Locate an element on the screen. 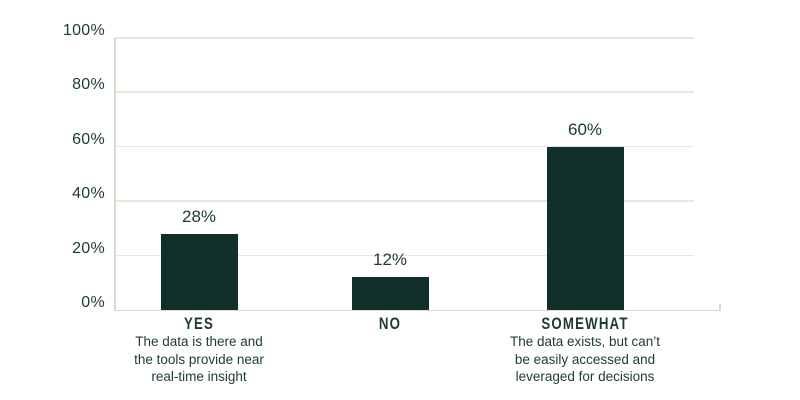 This screenshot has width=800, height=400. y-axis-tick-label: 60% is located at coordinates (88, 139).